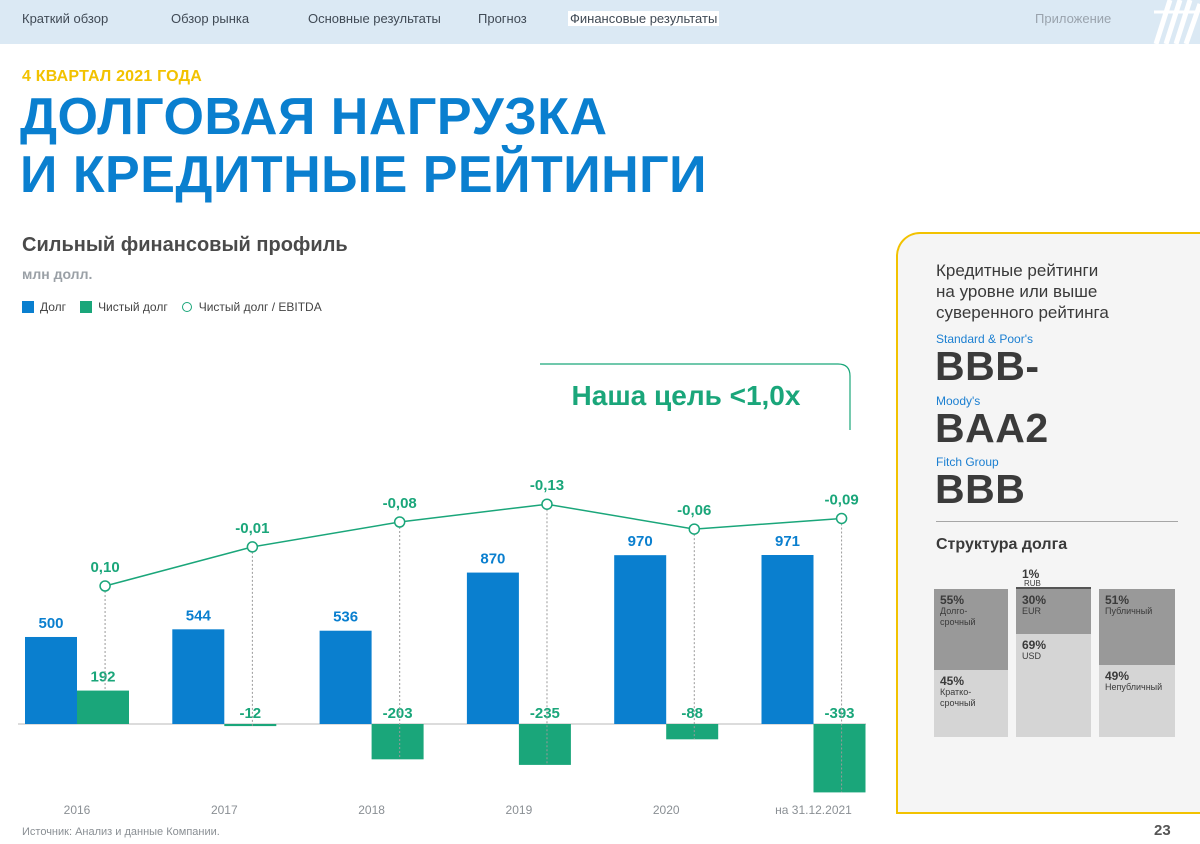 This screenshot has height=844, width=1200. Describe the element at coordinates (112, 76) in the screenshot. I see `period-kicker: 4 КВАРТАЛ 2021 ГОДА` at that location.